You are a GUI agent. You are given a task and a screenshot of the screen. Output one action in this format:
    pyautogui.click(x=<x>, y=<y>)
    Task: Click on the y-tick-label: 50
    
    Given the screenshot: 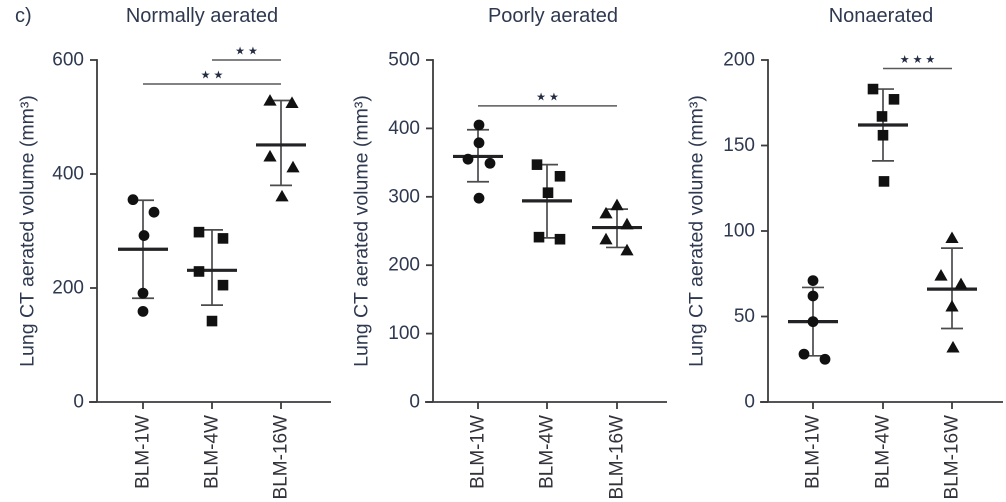 What is the action you would take?
    pyautogui.click(x=744, y=316)
    